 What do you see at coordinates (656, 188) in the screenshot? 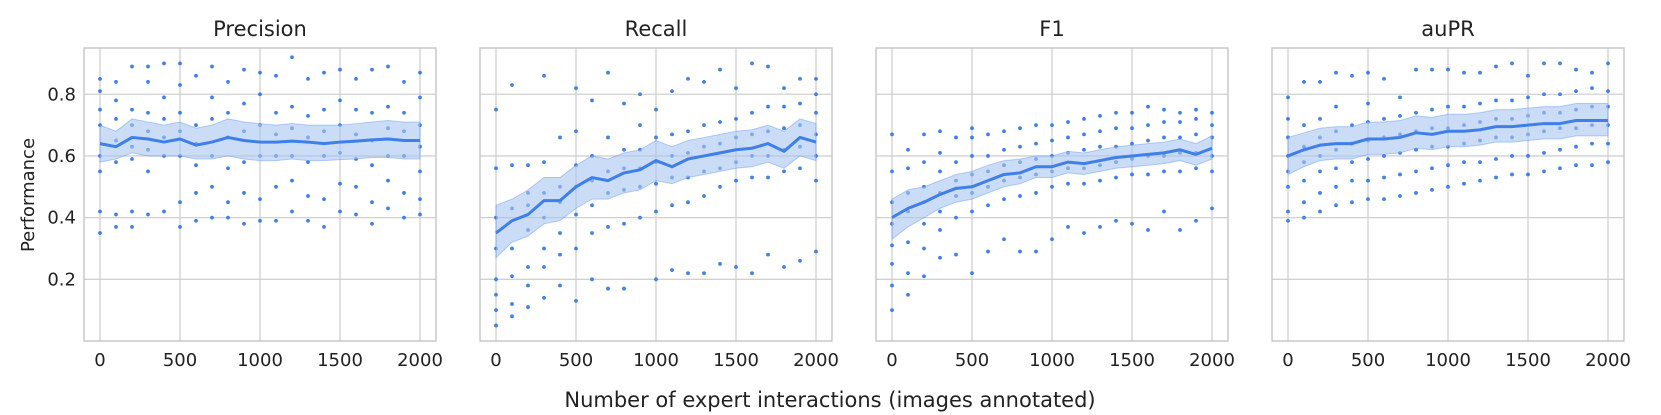
I see `confidence-band` at bounding box center [656, 188].